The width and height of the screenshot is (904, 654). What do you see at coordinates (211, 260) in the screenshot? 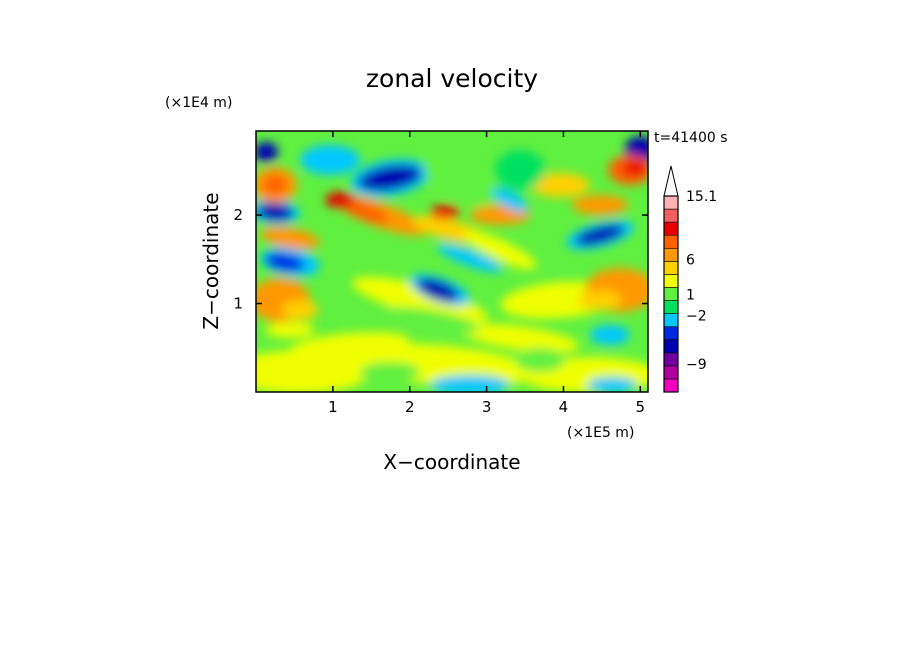
I see `y-axis-label: Z−coordinate` at bounding box center [211, 260].